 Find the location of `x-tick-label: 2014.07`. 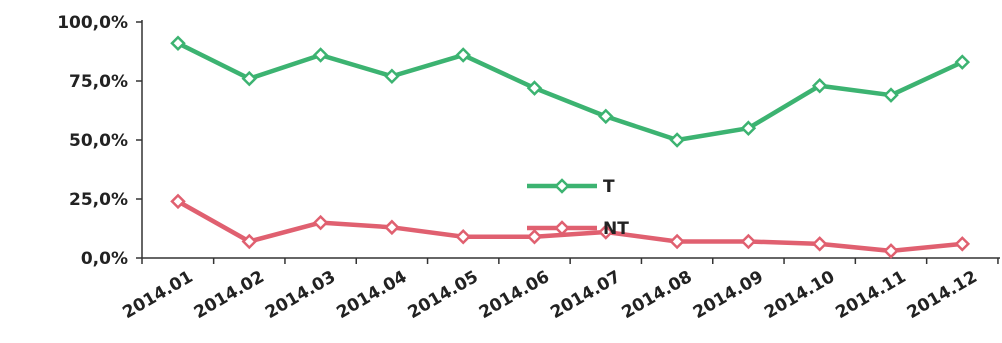

x-tick-label: 2014.07 is located at coordinates (585, 295).